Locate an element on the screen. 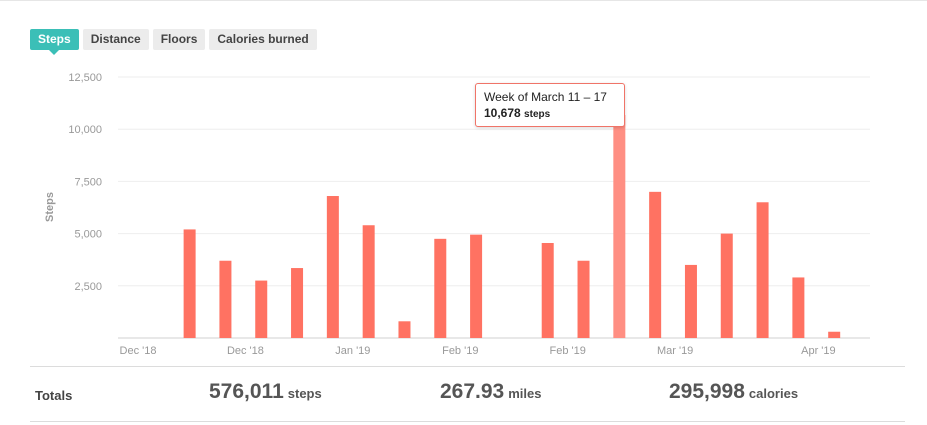 The image size is (927, 425). total-calories: 295,998 calories is located at coordinates (733, 392).